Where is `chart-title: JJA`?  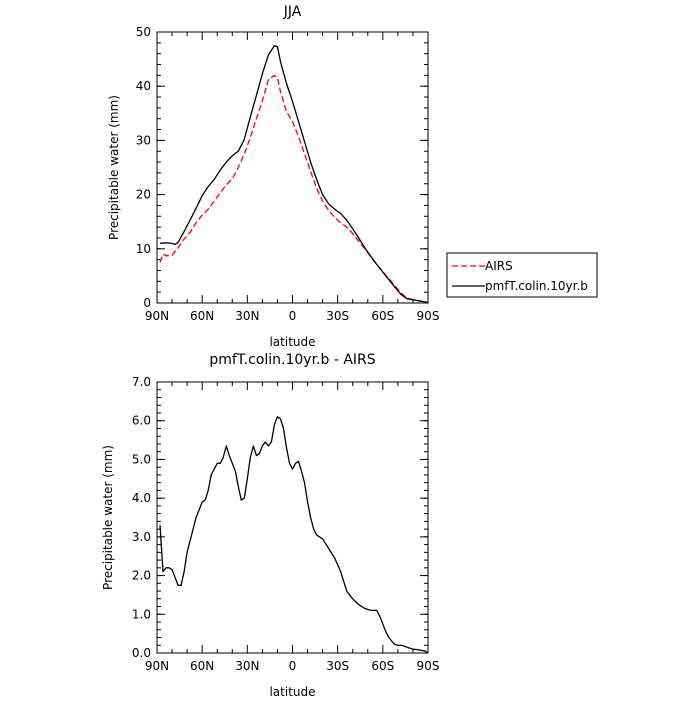
chart-title: JJA is located at coordinates (292, 12).